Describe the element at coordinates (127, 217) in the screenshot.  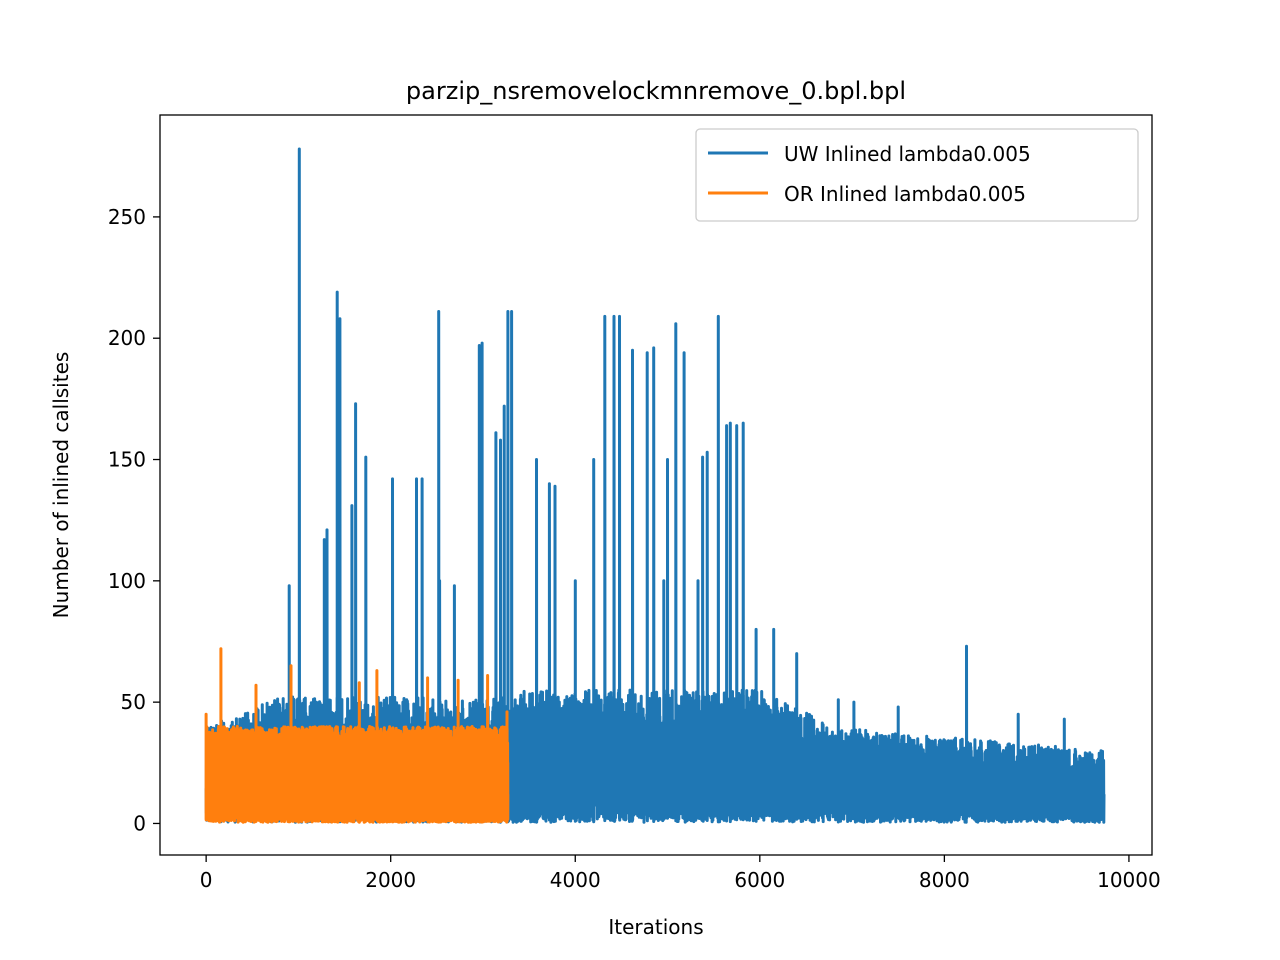
I see `y-tick-label: 250` at that location.